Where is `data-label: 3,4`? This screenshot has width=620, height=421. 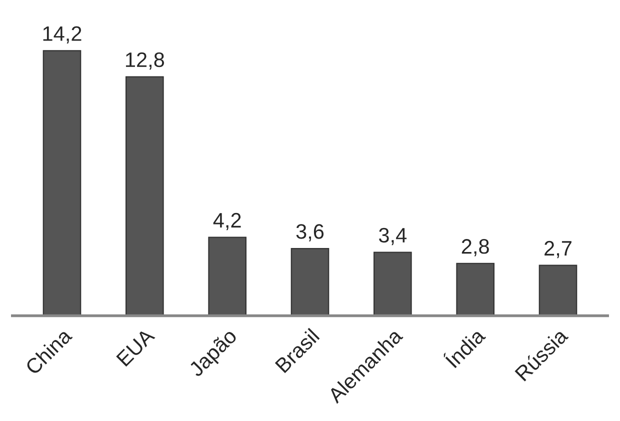
data-label: 3,4 is located at coordinates (392, 237).